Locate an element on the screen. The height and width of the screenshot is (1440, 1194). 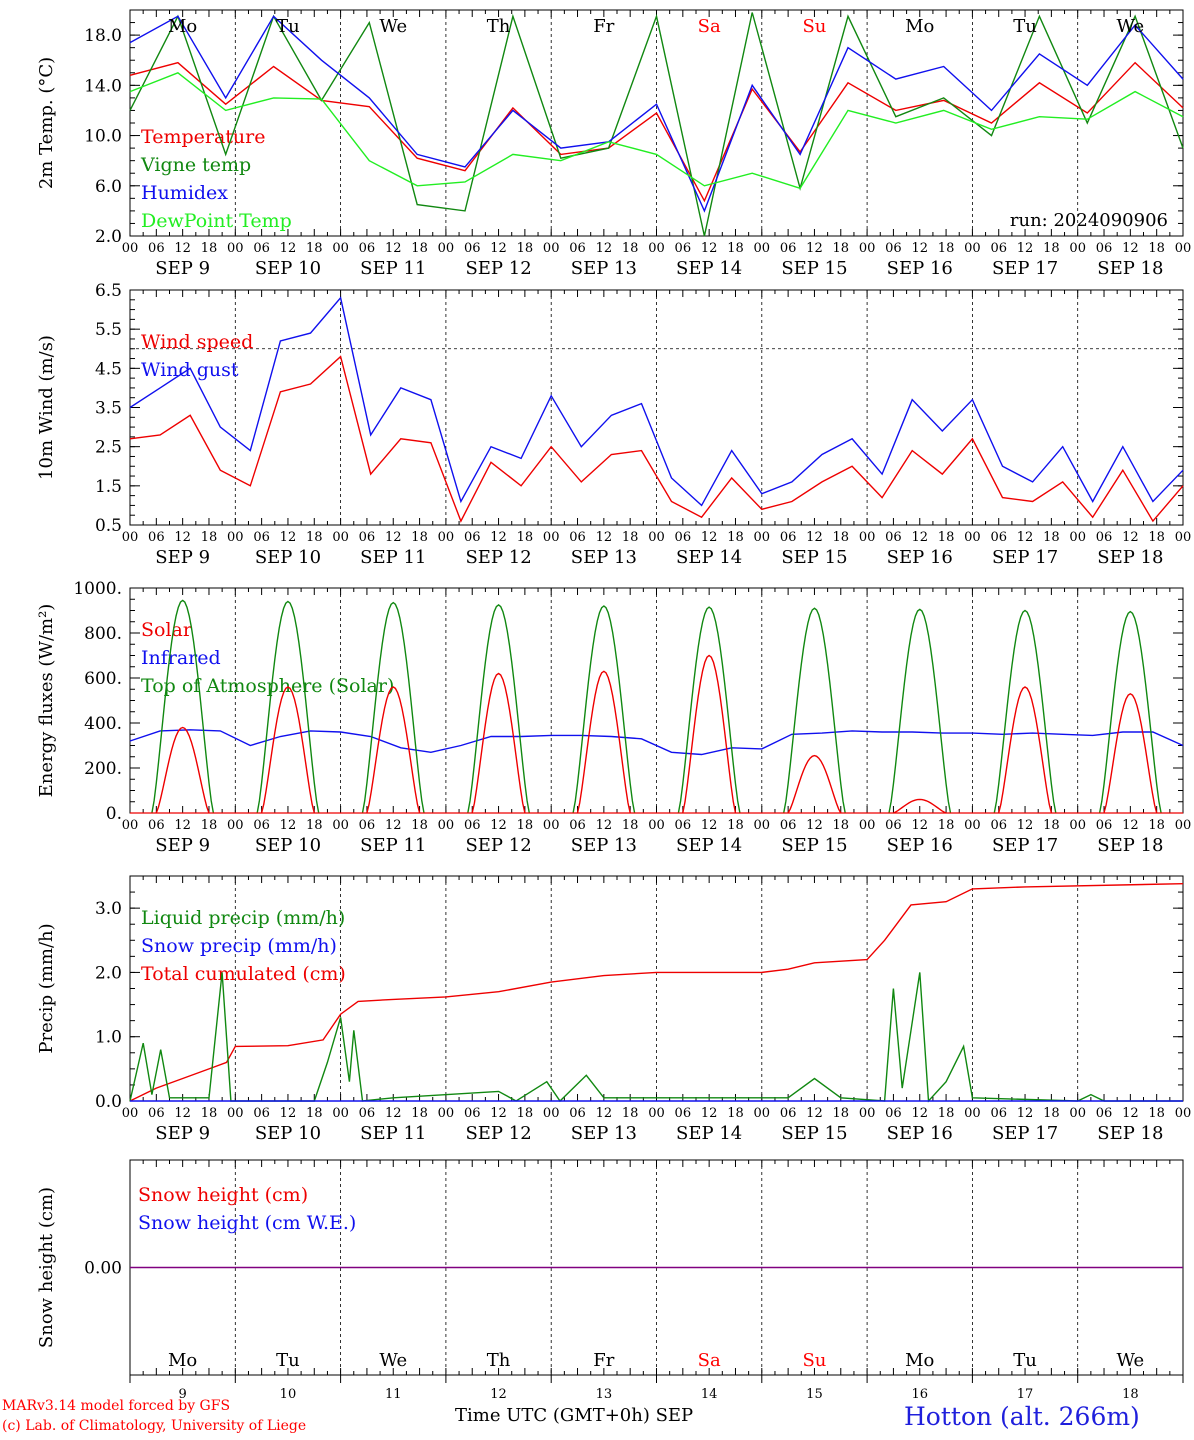
wind-ytick-label: 0.5 is located at coordinates (108, 526).